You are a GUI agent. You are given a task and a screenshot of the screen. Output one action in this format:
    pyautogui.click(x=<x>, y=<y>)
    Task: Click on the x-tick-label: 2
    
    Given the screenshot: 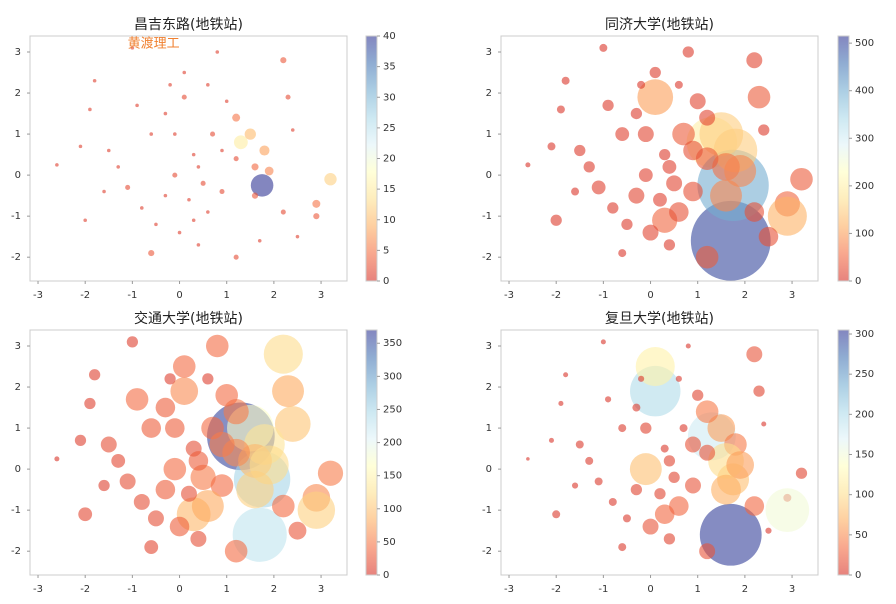 What is the action you would take?
    pyautogui.click(x=745, y=295)
    